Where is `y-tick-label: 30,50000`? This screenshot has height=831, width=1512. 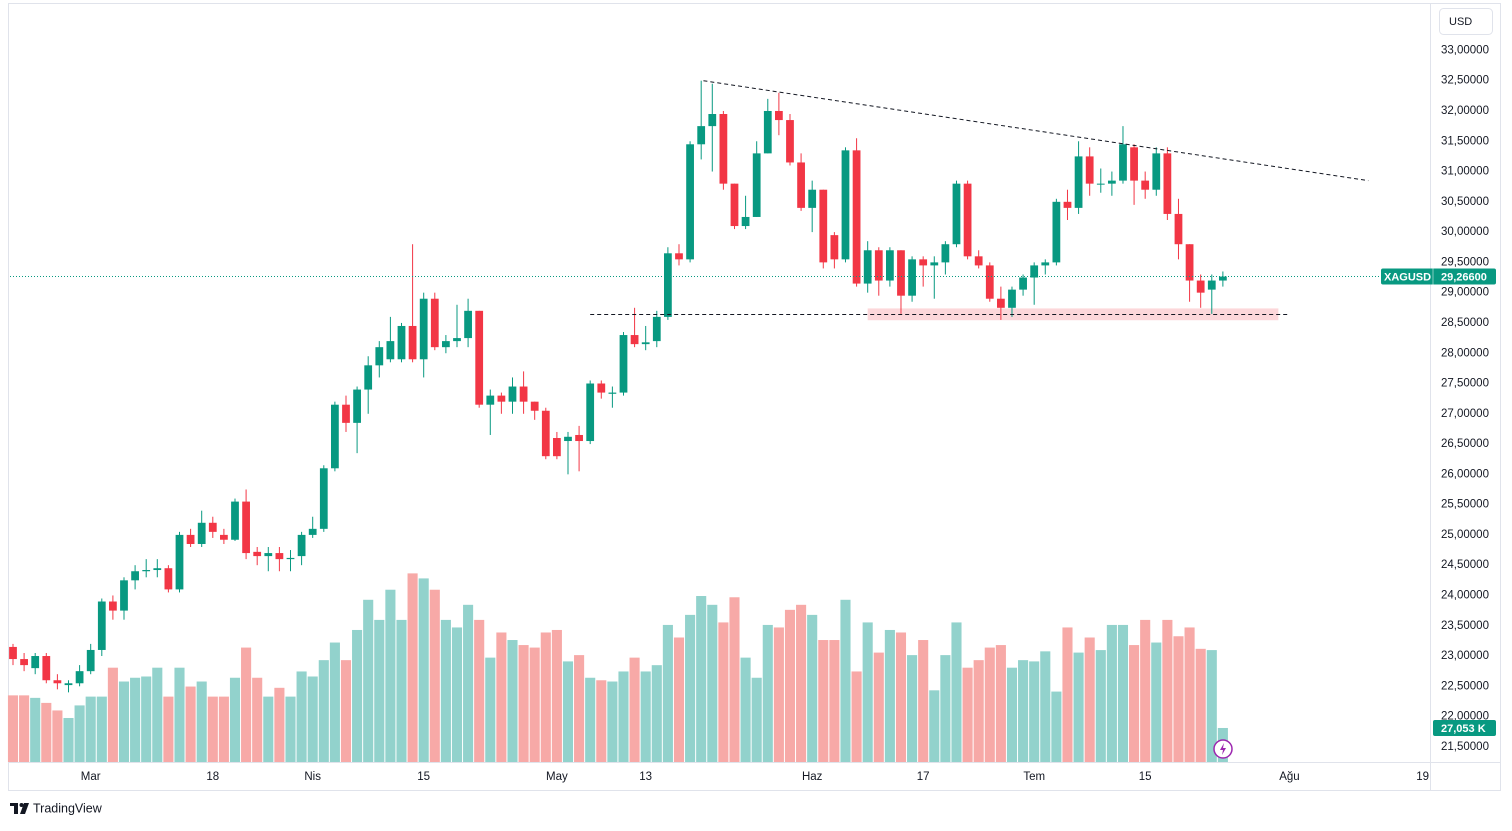
y-tick-label: 30,50000 is located at coordinates (1465, 202).